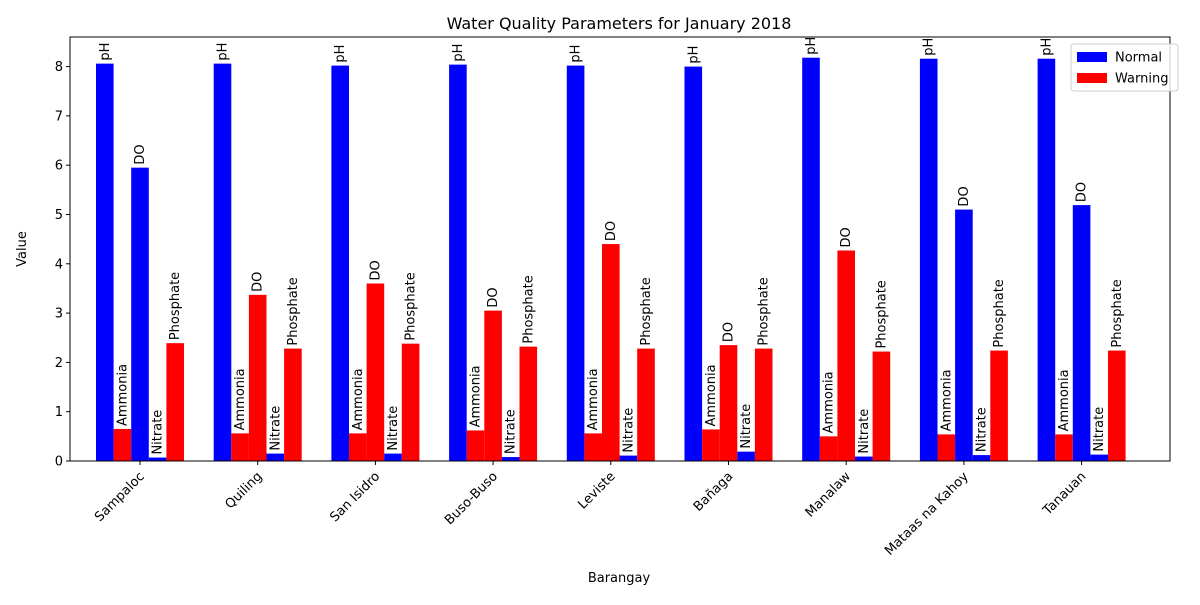 This screenshot has width=1200, height=605. I want to click on bar-nitrate-ba-aga, so click(746, 456).